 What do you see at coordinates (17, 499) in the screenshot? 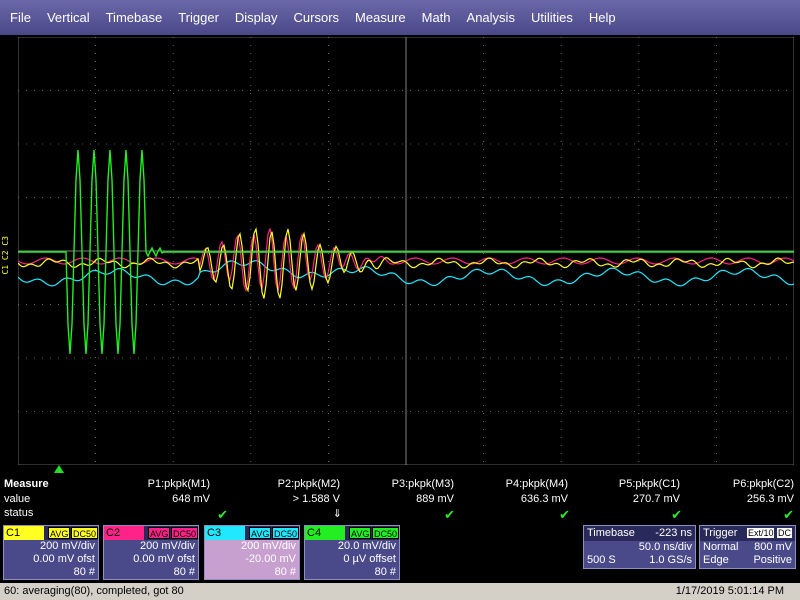
I see `value-row-label: value` at bounding box center [17, 499].